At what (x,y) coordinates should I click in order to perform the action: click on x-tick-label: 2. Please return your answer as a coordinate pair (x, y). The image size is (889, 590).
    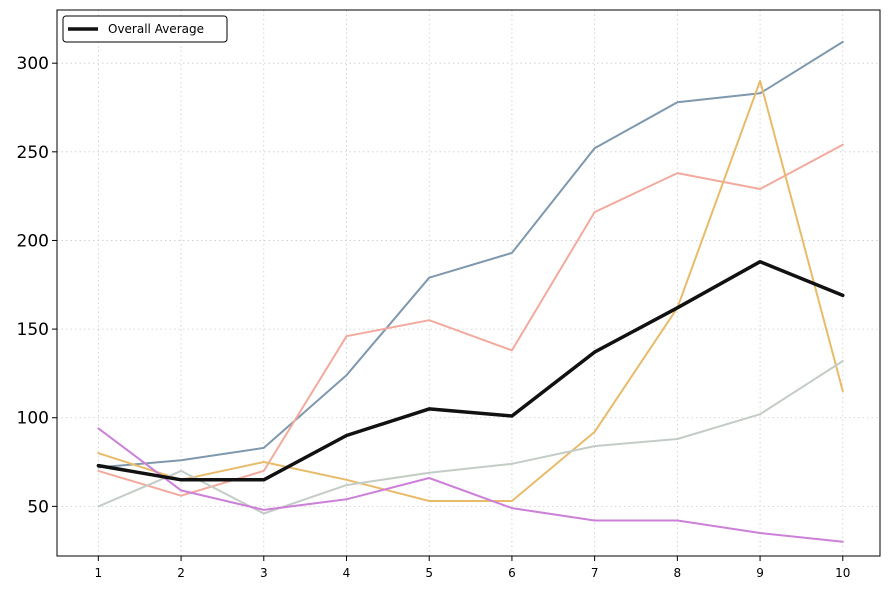
    Looking at the image, I should click on (181, 573).